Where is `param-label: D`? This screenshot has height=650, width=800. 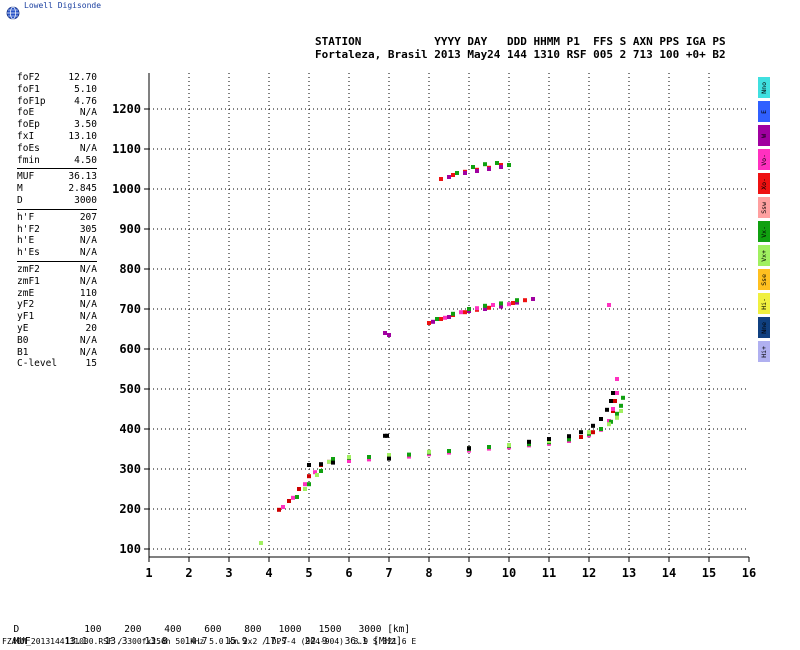
param-label: D is located at coordinates (20, 200).